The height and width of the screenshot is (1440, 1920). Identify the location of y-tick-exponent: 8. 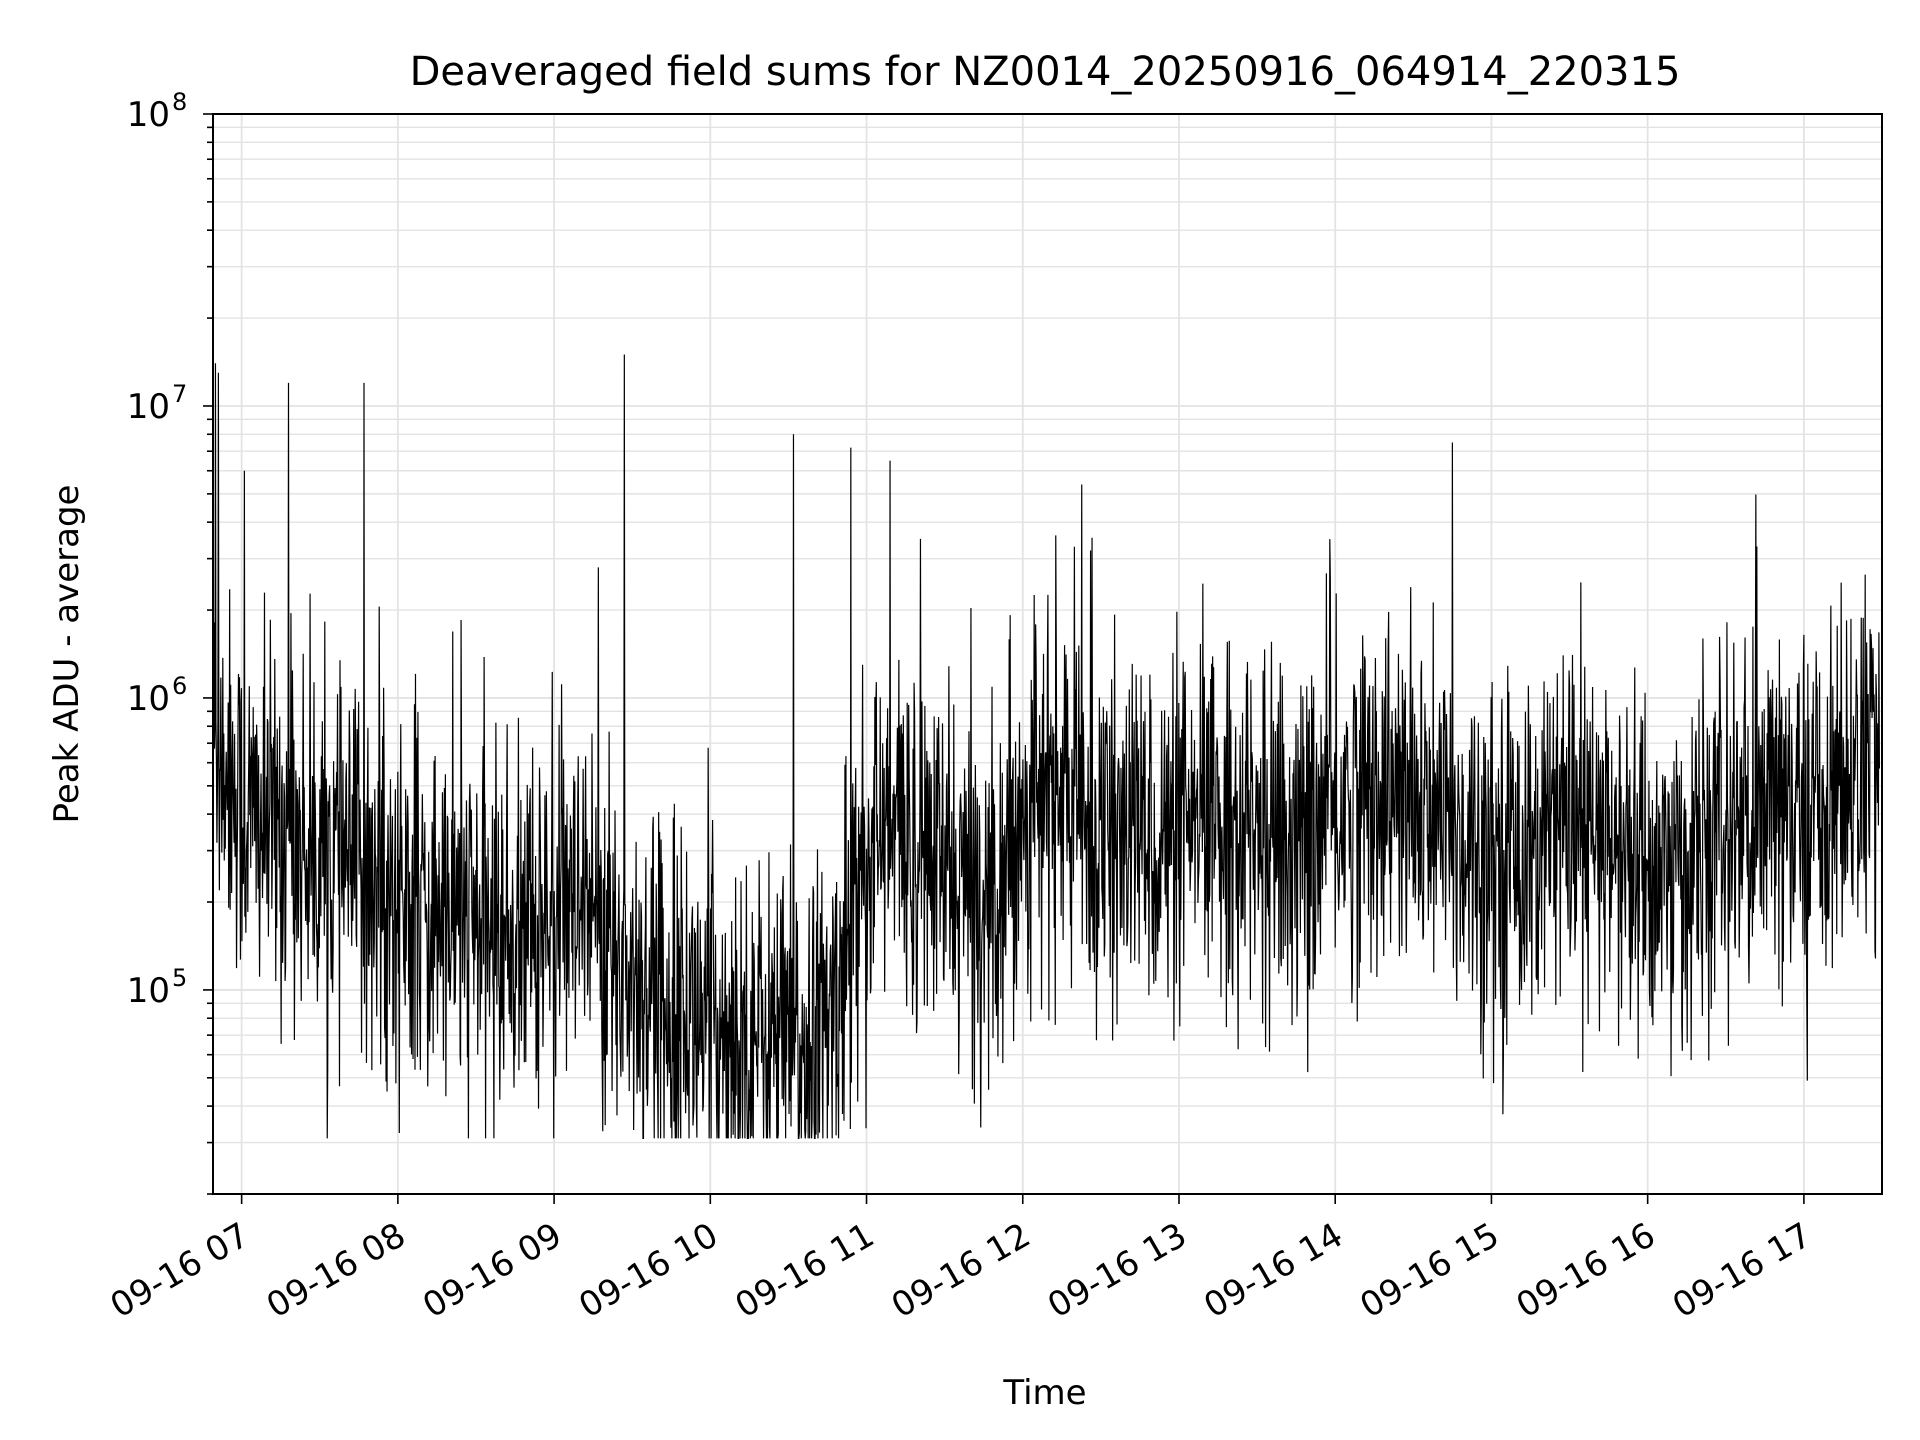
(179, 102).